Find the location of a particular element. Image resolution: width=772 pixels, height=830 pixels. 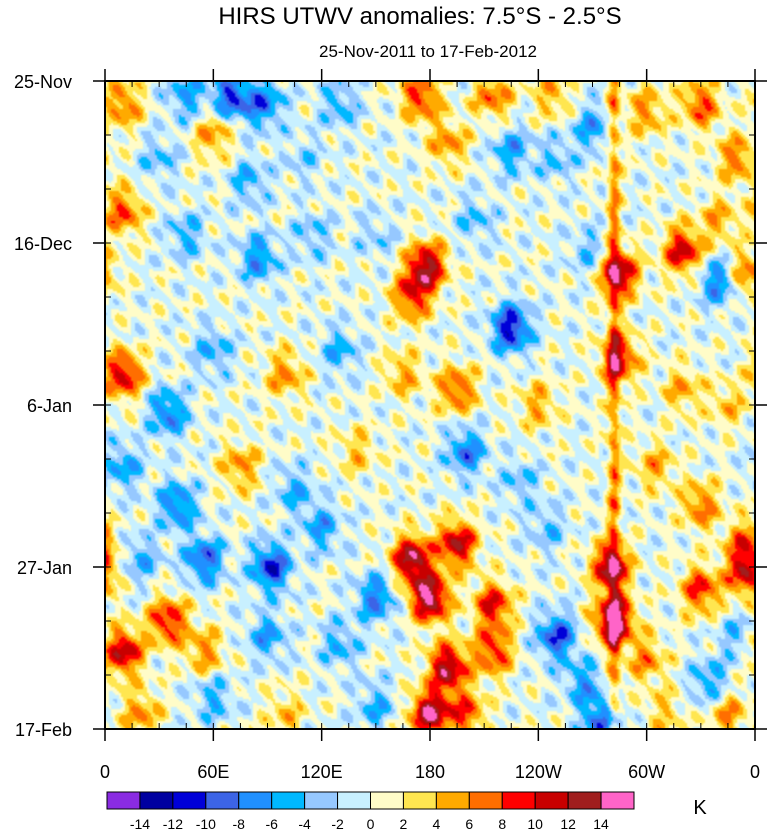

x-tick-label: 60W is located at coordinates (646, 772).